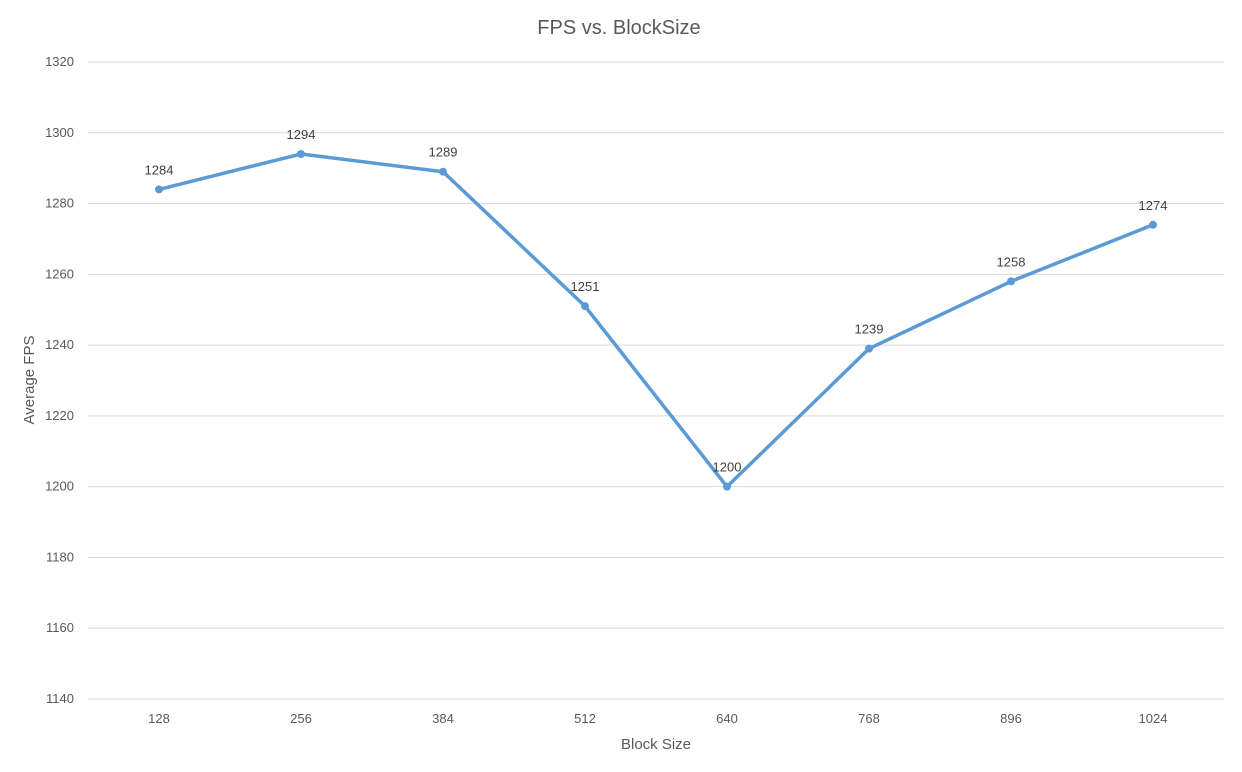 The image size is (1242, 772). Describe the element at coordinates (443, 718) in the screenshot. I see `x-tick-label: 384` at that location.